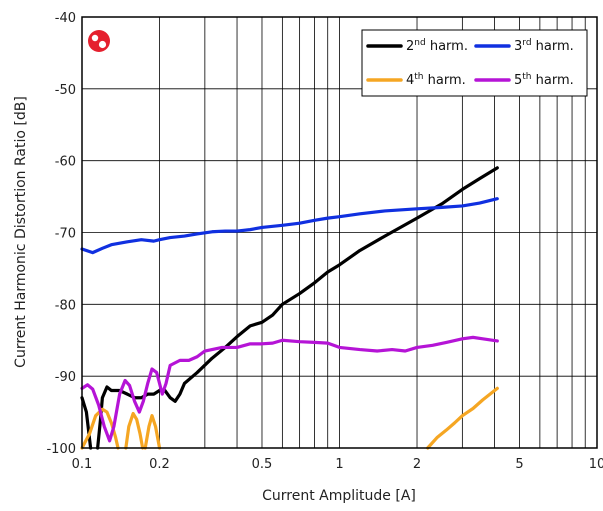  What do you see at coordinates (437, 46) in the screenshot?
I see `legend-label: 2nd harm.` at bounding box center [437, 46].